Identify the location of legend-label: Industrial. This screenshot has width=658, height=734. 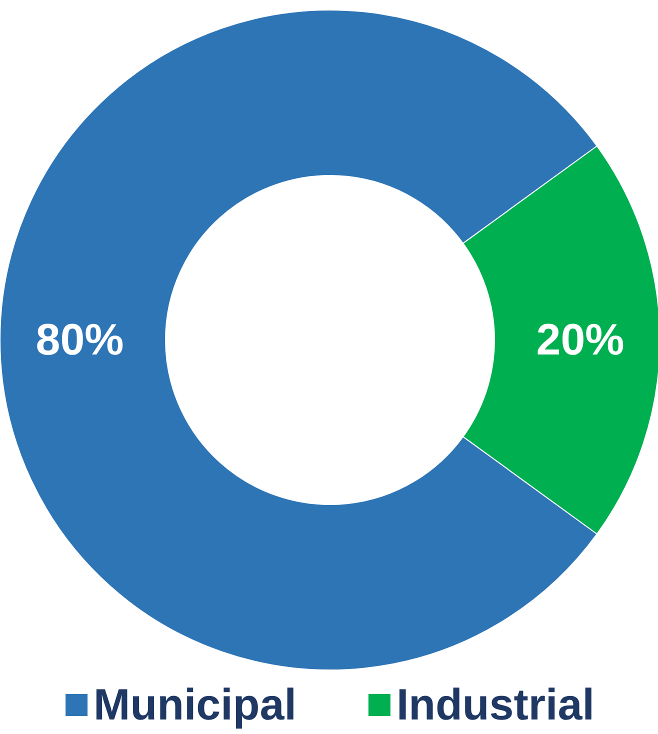
(495, 705).